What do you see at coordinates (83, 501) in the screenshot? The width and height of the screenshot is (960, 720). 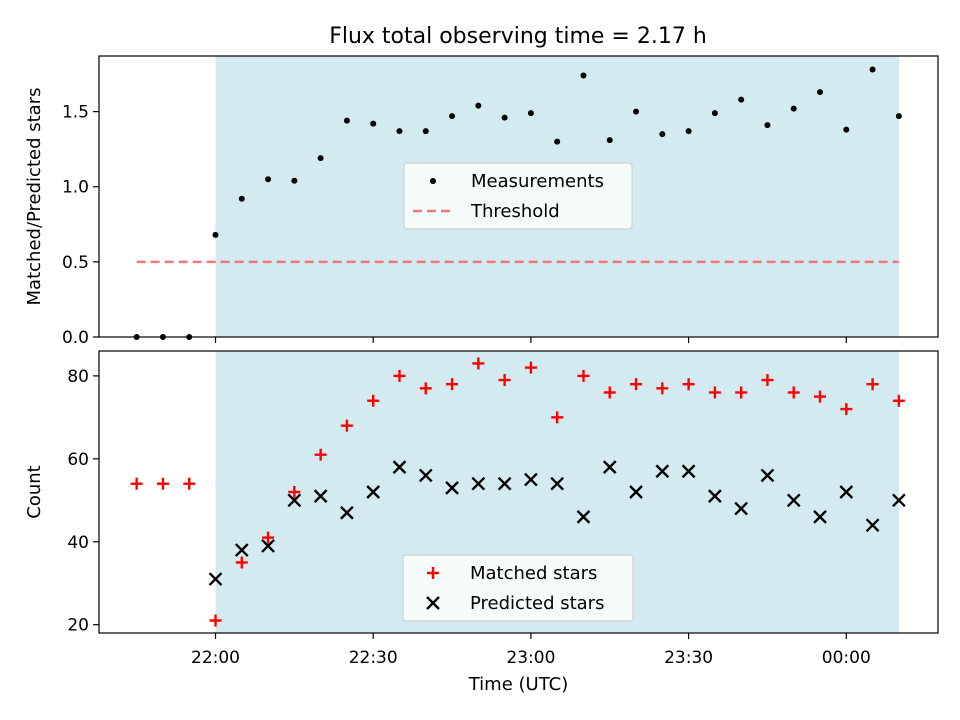 I see `count-y-ticks: 20 40 60 80` at bounding box center [83, 501].